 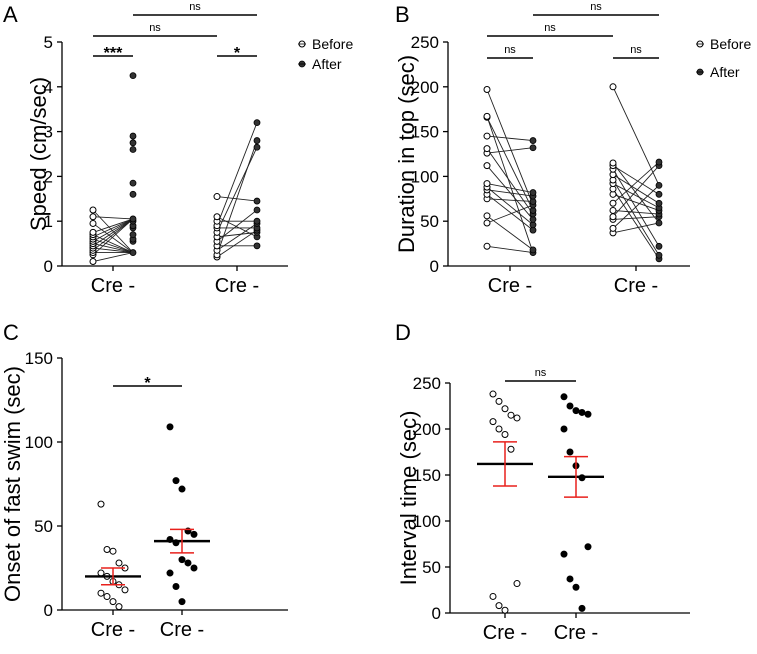 What do you see at coordinates (147, 383) in the screenshot?
I see `significance-label: *` at bounding box center [147, 383].